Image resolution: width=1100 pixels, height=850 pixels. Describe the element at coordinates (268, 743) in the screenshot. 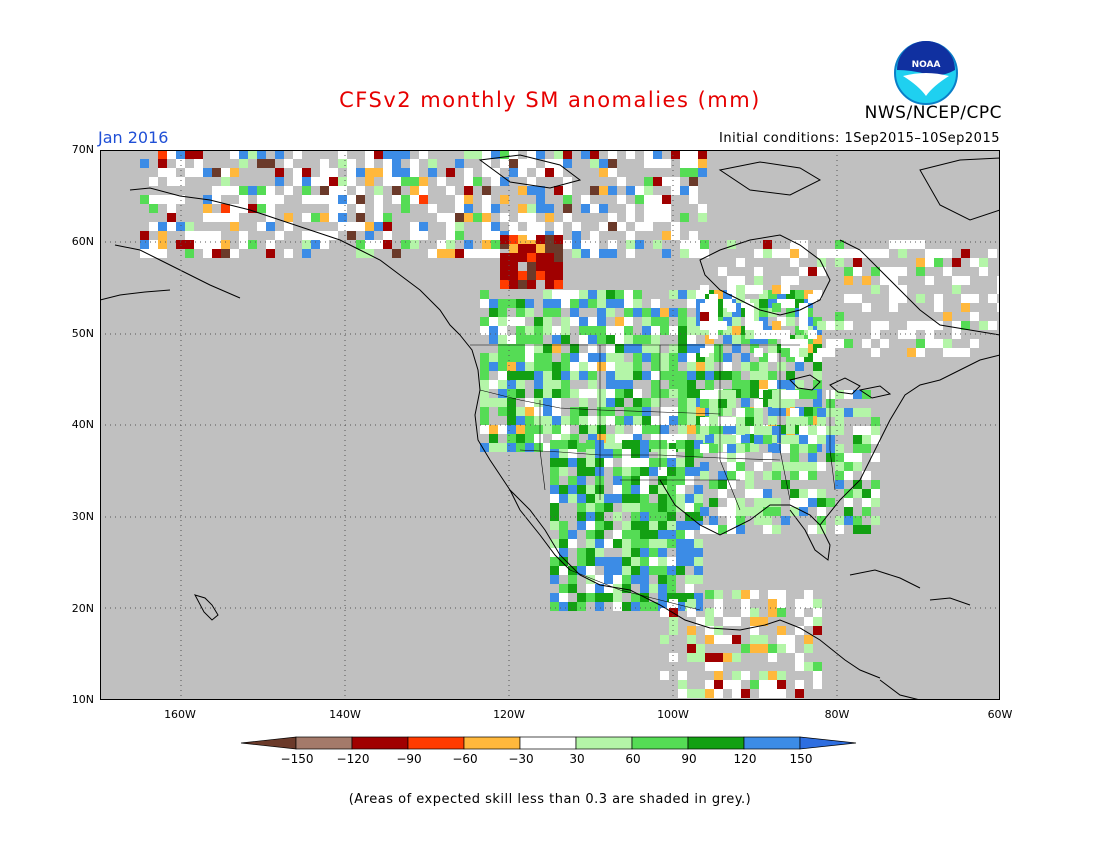

I see `colorbar-arrow-low` at that location.